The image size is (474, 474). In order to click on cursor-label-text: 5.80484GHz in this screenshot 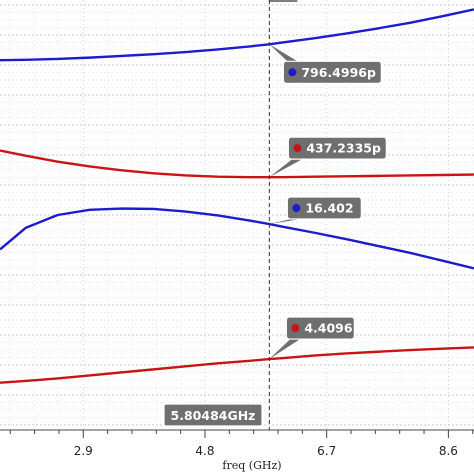, I will do `click(213, 415)`.